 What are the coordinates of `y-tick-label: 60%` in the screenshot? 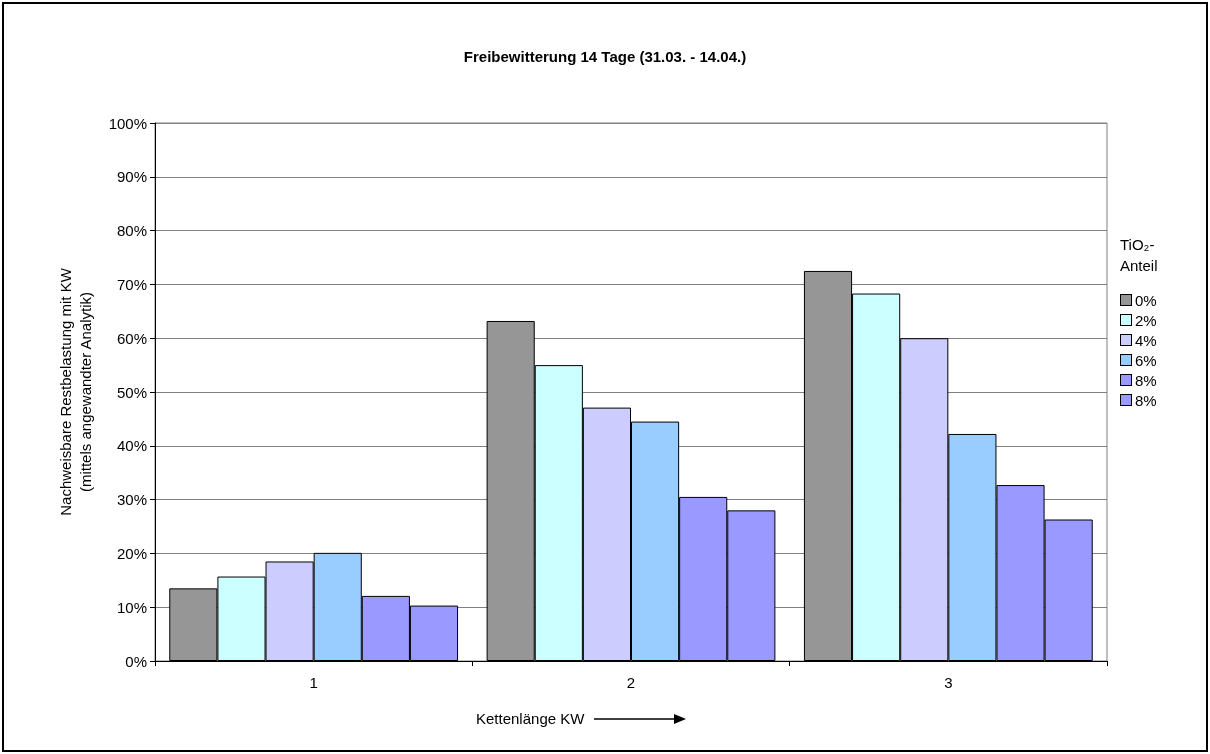 It's located at (131, 338).